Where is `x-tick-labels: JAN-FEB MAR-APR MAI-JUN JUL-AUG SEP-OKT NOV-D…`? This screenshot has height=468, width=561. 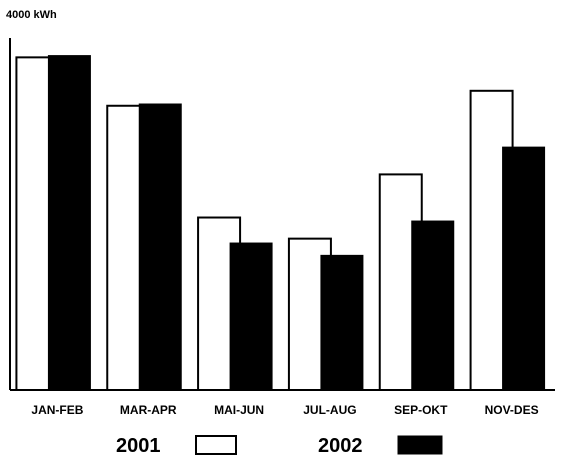
x-tick-labels: JAN-FEB MAR-APR MAI-JUN JUL-AUG SEP-OKT NOV-D… is located at coordinates (284, 410).